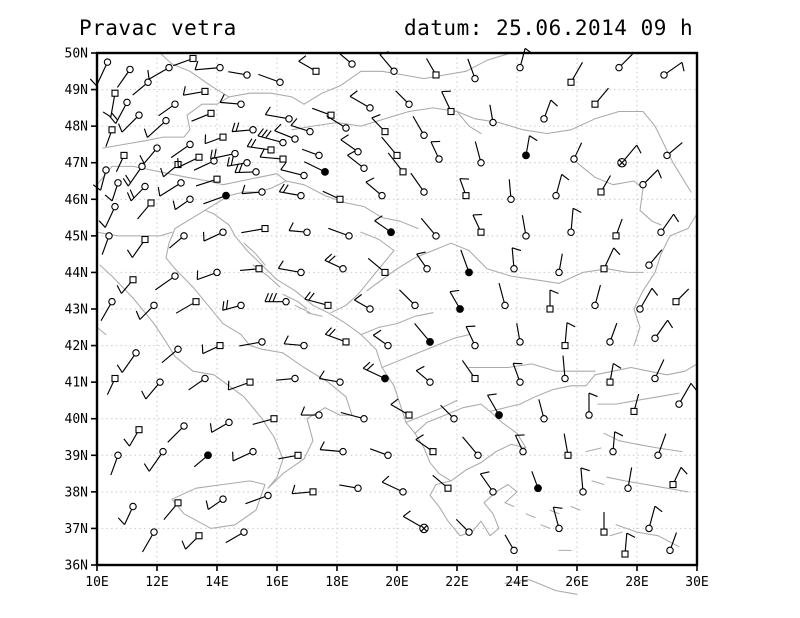  What do you see at coordinates (158, 28) in the screenshot?
I see `page-title: Pravac vetra` at bounding box center [158, 28].